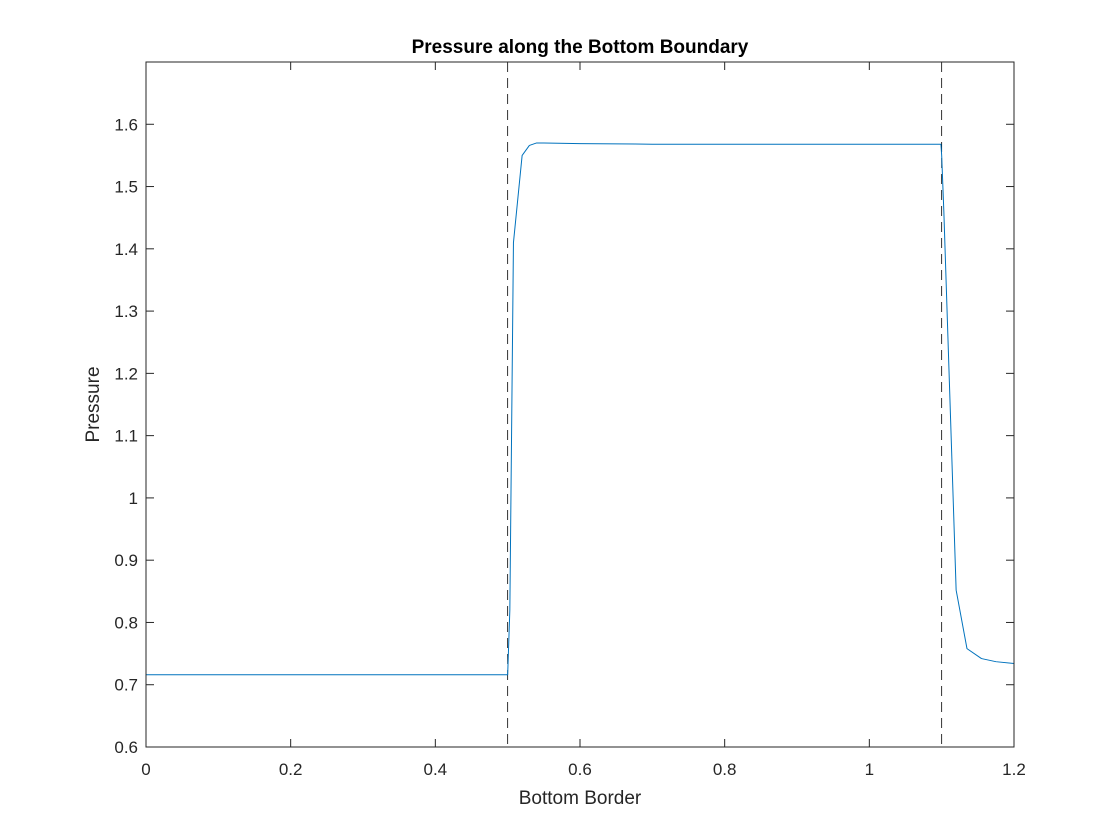 The width and height of the screenshot is (1120, 840). Describe the element at coordinates (93, 404) in the screenshot. I see `y-axis-label: Pressure` at that location.